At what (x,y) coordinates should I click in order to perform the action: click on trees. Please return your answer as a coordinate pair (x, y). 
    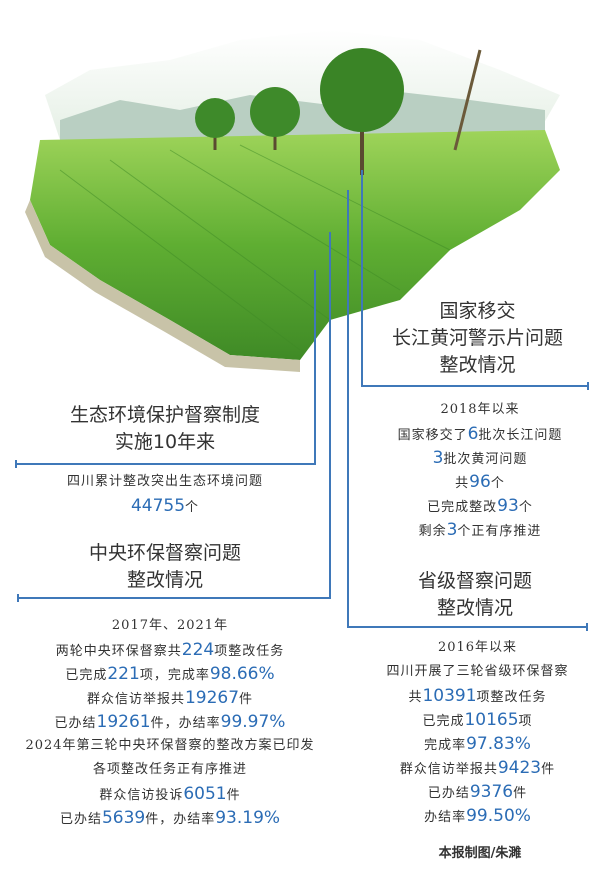
    Looking at the image, I should click on (338, 111).